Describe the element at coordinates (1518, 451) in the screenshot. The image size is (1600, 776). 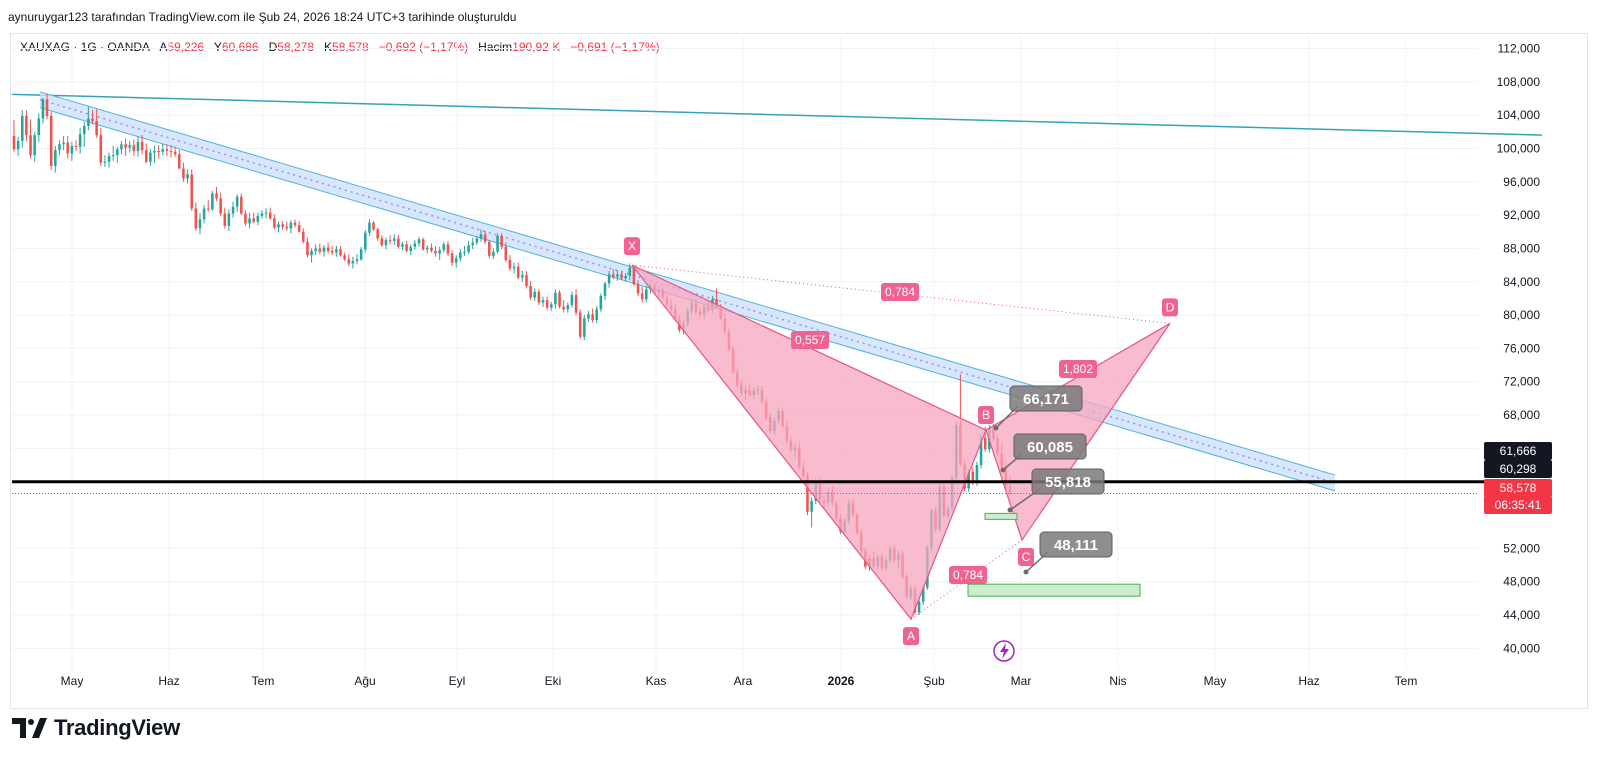
I see `price-tag-box` at that location.